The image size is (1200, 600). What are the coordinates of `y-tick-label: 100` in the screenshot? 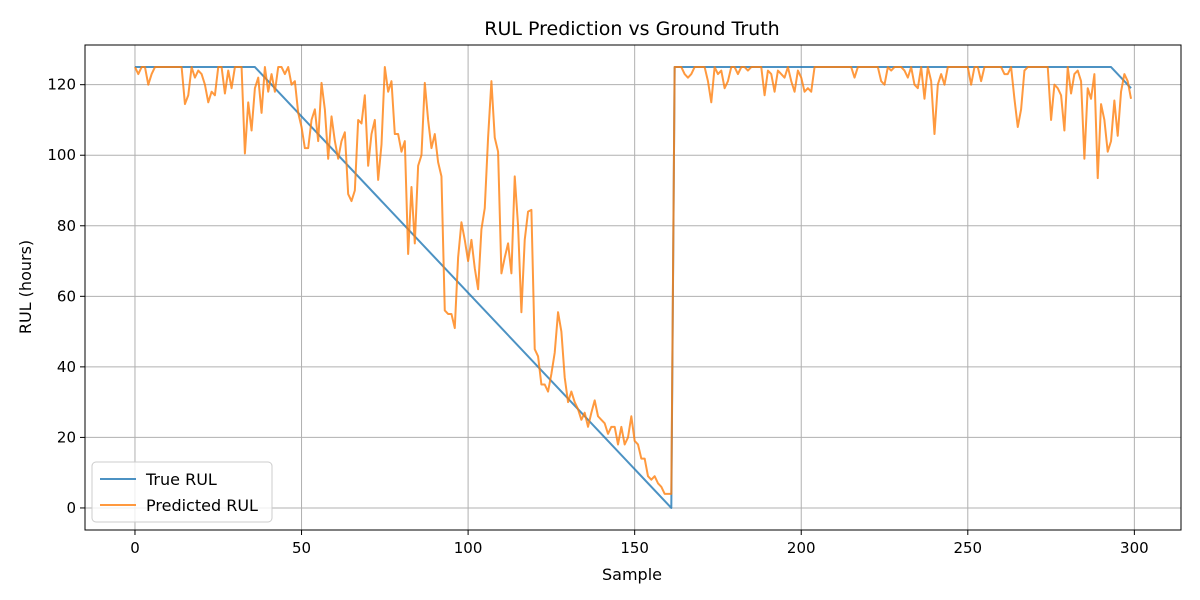 It's located at (61, 155).